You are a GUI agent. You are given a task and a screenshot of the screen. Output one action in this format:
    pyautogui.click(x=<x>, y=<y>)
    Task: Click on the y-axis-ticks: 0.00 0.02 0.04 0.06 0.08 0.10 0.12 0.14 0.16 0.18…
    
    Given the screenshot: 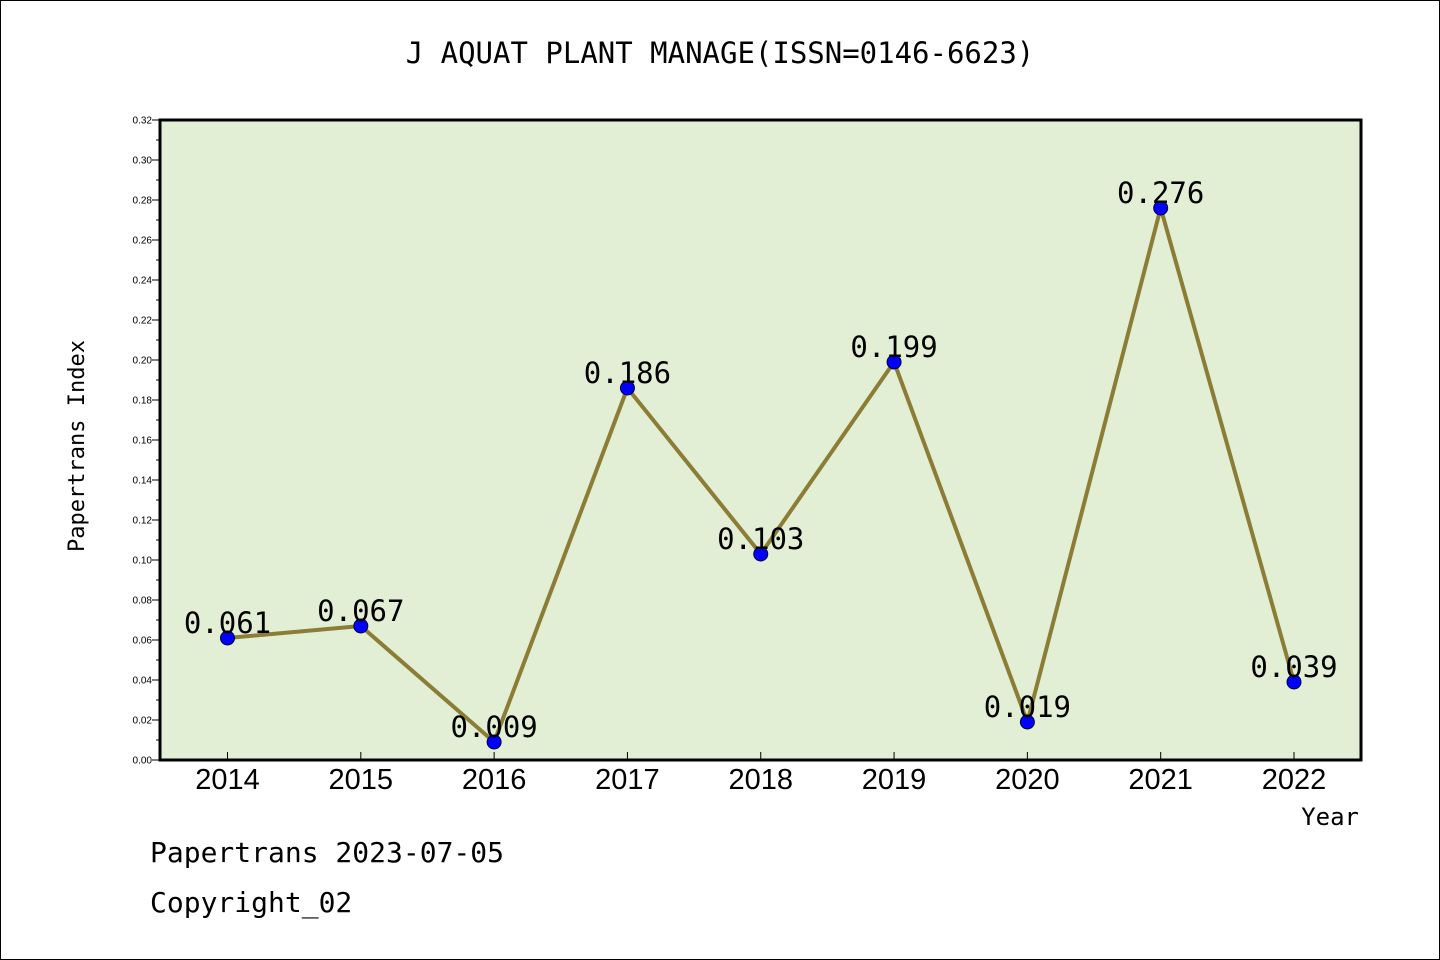 What is the action you would take?
    pyautogui.click(x=146, y=441)
    